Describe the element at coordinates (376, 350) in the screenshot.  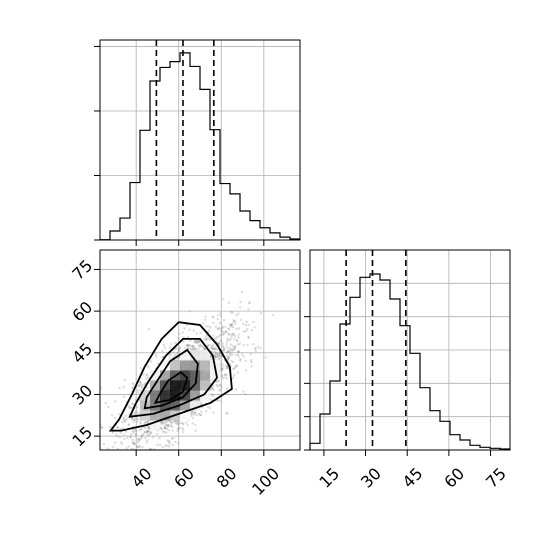
I see `marginal-y-quantiles` at that location.